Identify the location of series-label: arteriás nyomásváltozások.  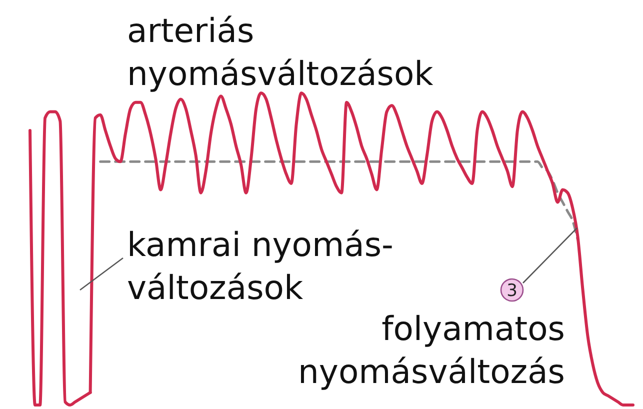
(280, 52).